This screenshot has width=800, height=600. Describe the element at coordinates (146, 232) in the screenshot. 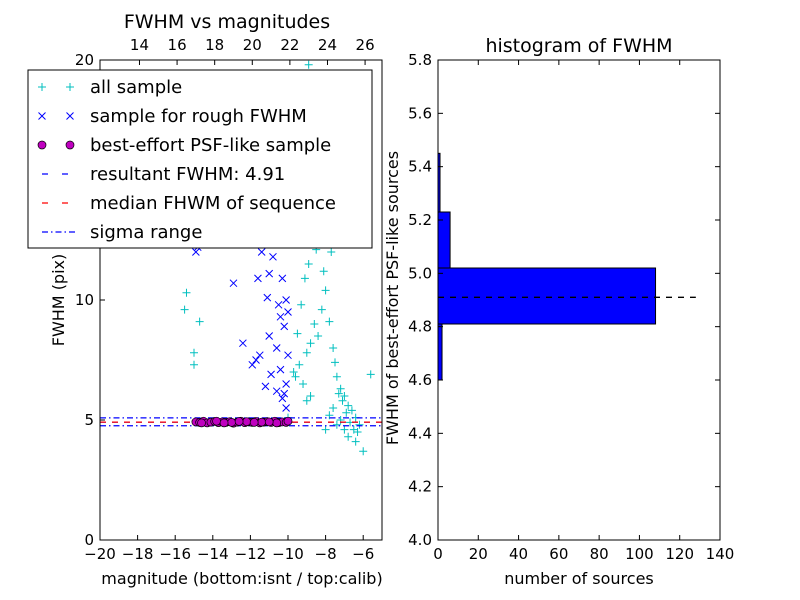

I see `legend-label: sigma range` at that location.